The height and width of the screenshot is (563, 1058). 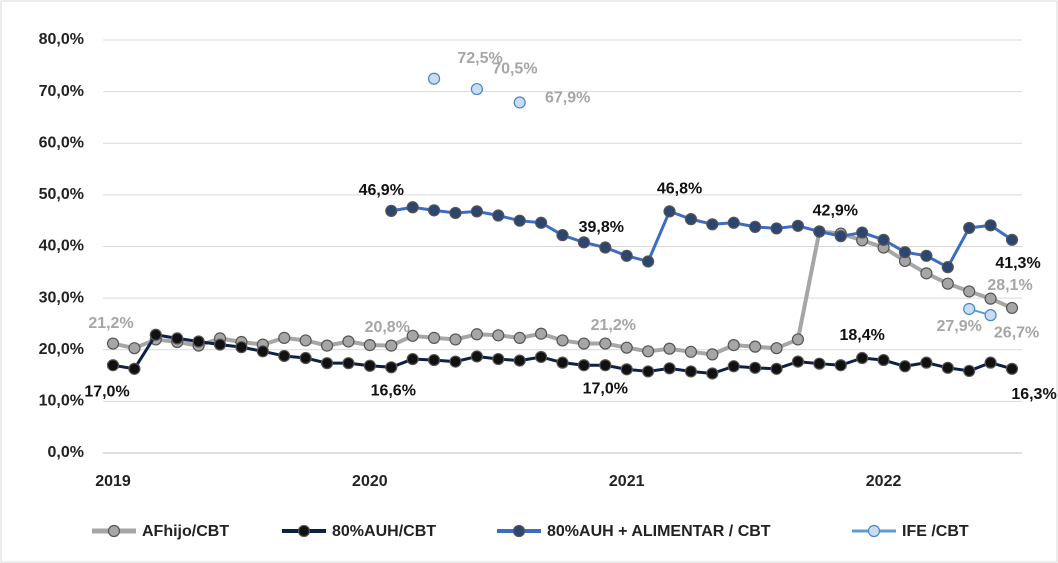 What do you see at coordinates (106, 391) in the screenshot?
I see `data-label: 17,0%` at bounding box center [106, 391].